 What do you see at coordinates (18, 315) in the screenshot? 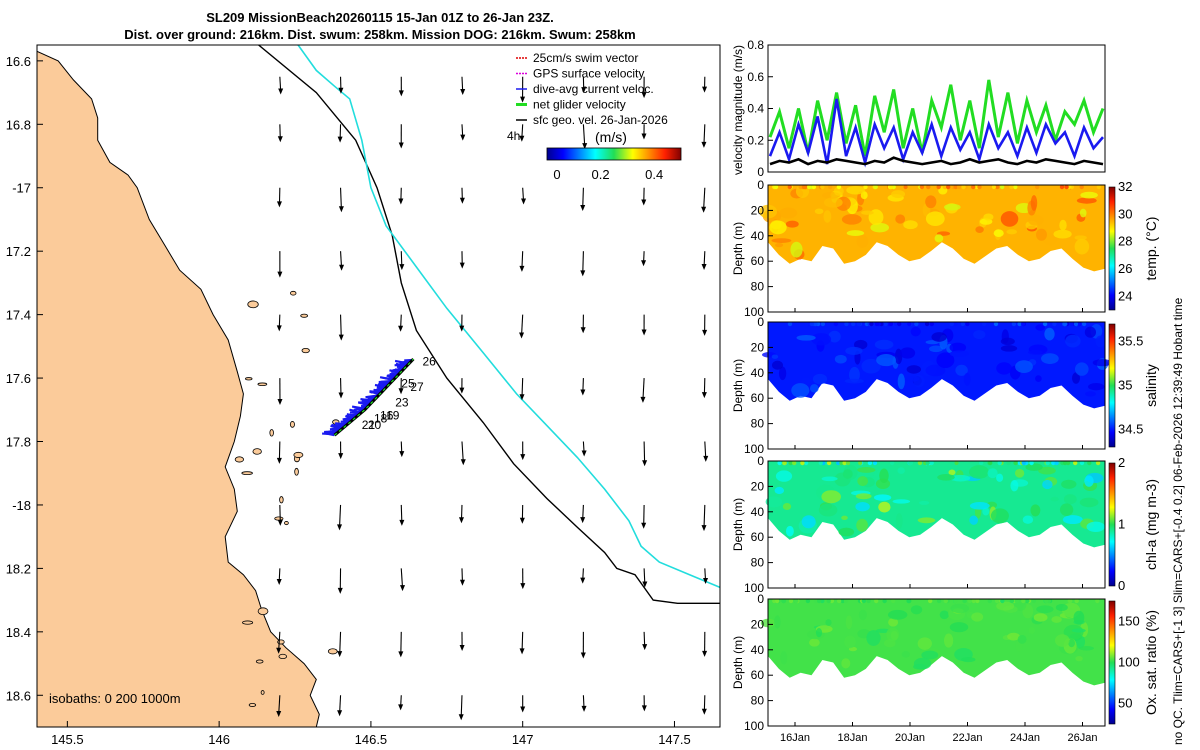
I see `map-y-tick-label: 17.4` at bounding box center [18, 315].